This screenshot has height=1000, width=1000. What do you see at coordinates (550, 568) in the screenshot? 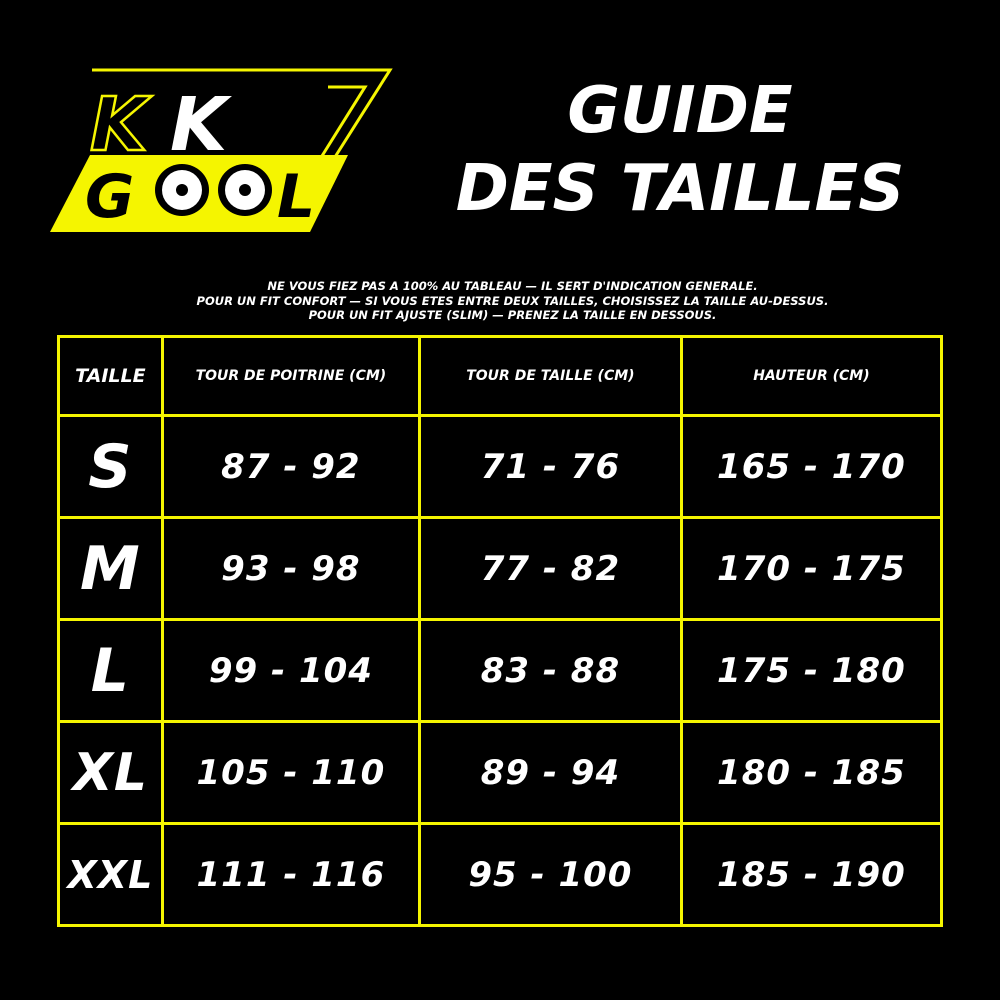
I see `waist-cell: 77 - 82` at bounding box center [550, 568].